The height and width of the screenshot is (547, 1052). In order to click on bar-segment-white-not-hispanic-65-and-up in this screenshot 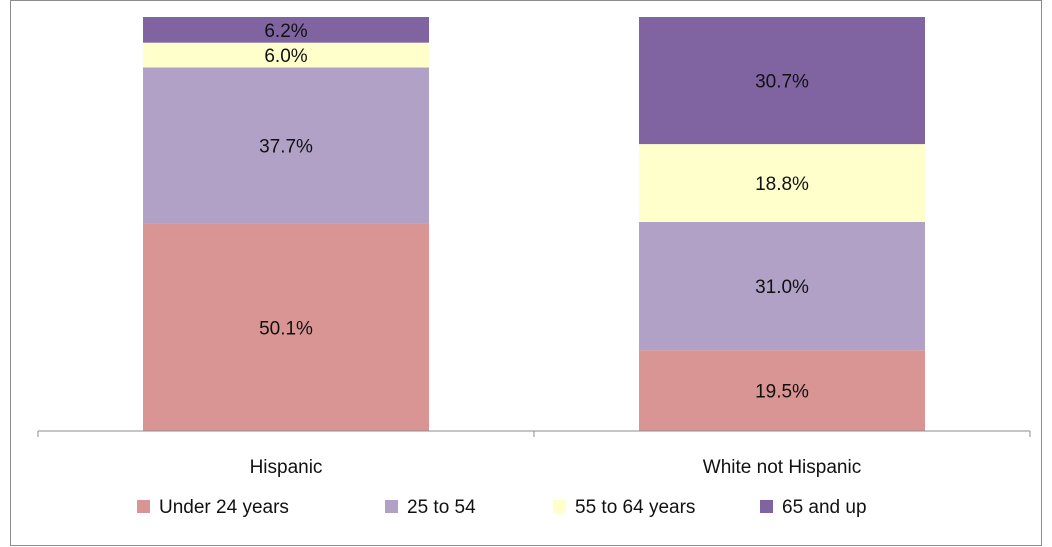, I will do `click(782, 81)`.